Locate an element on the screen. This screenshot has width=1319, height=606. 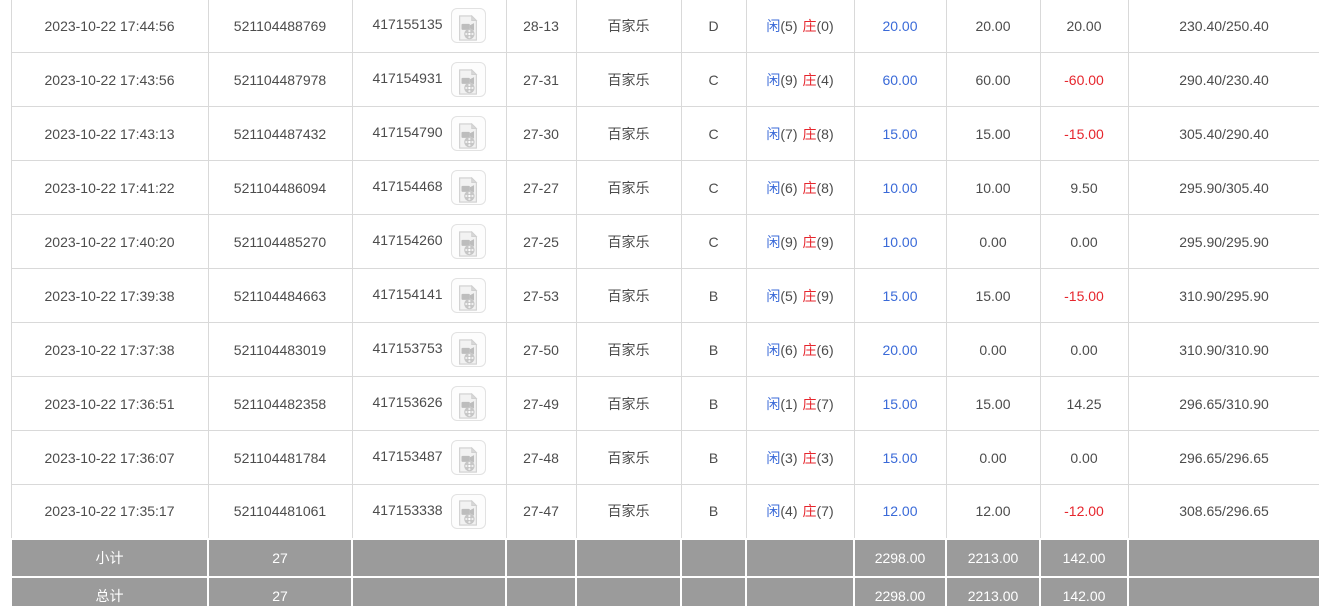
cell-bet-amount: 15.00 is located at coordinates (900, 295).